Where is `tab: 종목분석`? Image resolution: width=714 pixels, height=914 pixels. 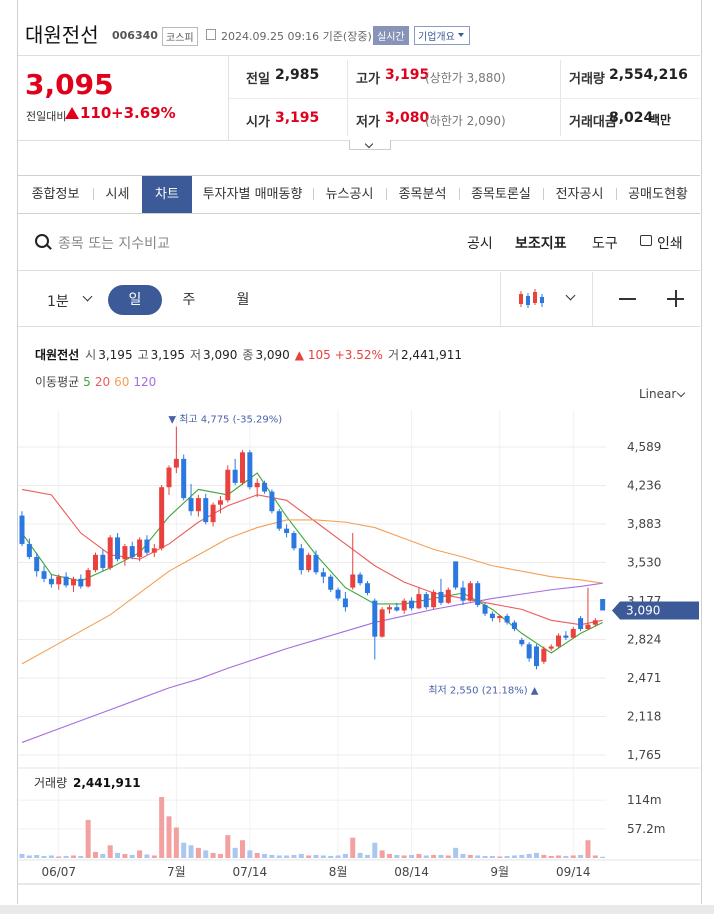
tab: 종목분석 is located at coordinates (422, 194).